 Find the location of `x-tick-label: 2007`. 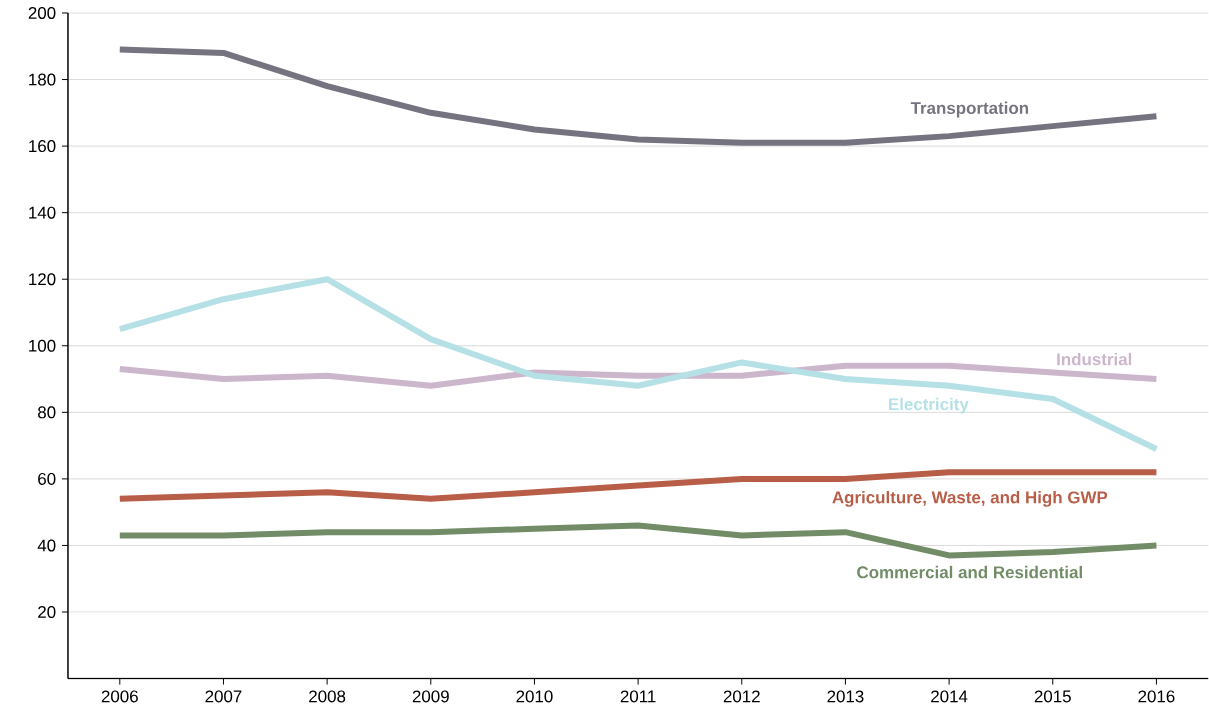

x-tick-label: 2007 is located at coordinates (223, 696).